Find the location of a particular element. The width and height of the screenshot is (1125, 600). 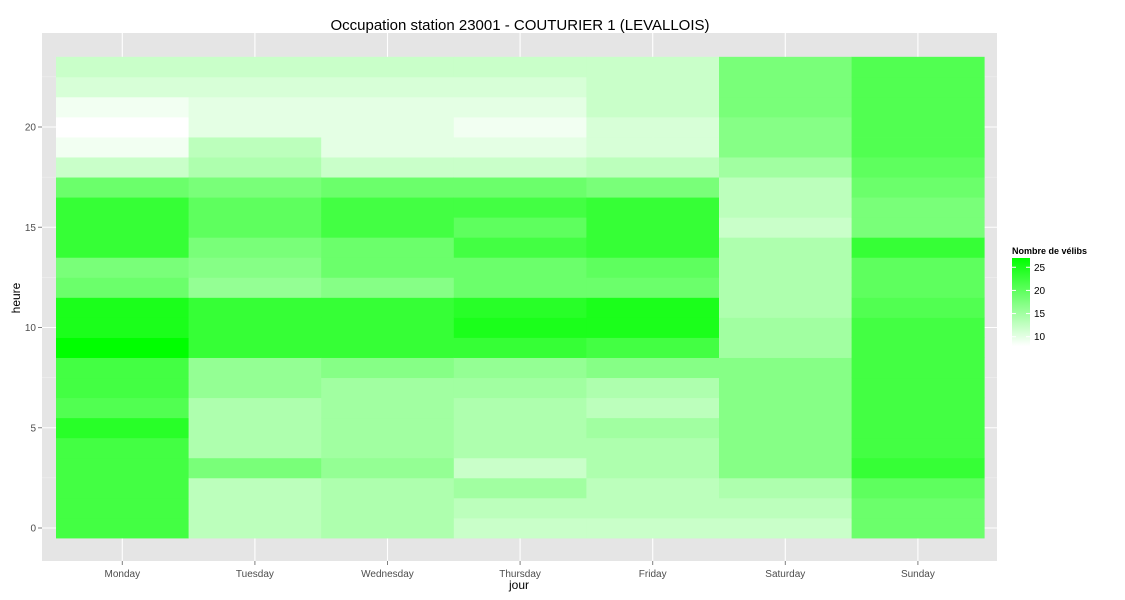

x-axis-title: jour is located at coordinates (518, 585).